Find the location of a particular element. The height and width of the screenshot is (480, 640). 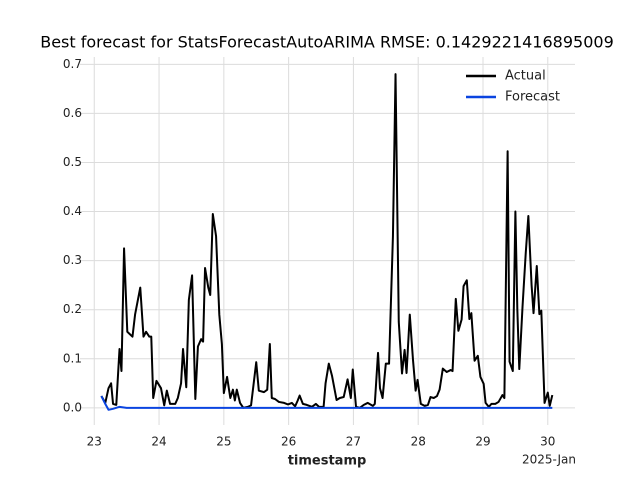

x-tick-label: 25 is located at coordinates (223, 442).